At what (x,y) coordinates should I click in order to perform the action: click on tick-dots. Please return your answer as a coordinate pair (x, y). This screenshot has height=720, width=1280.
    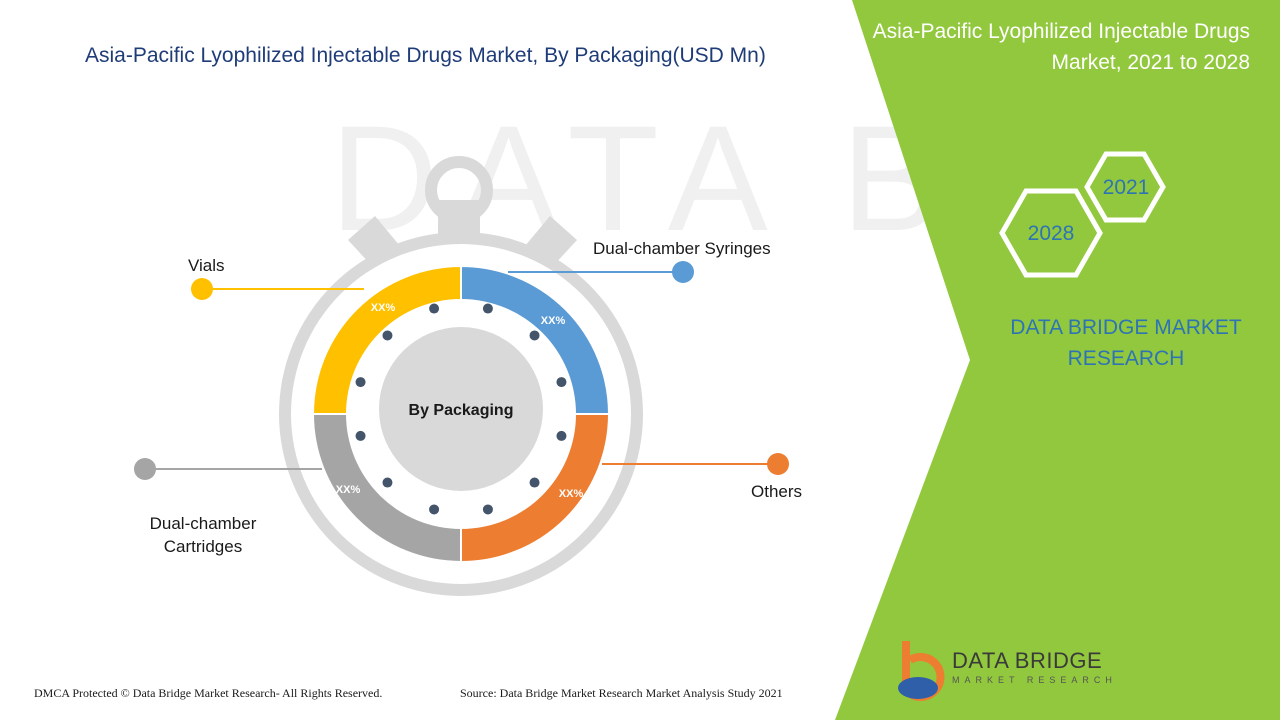
    Looking at the image, I should click on (461, 409).